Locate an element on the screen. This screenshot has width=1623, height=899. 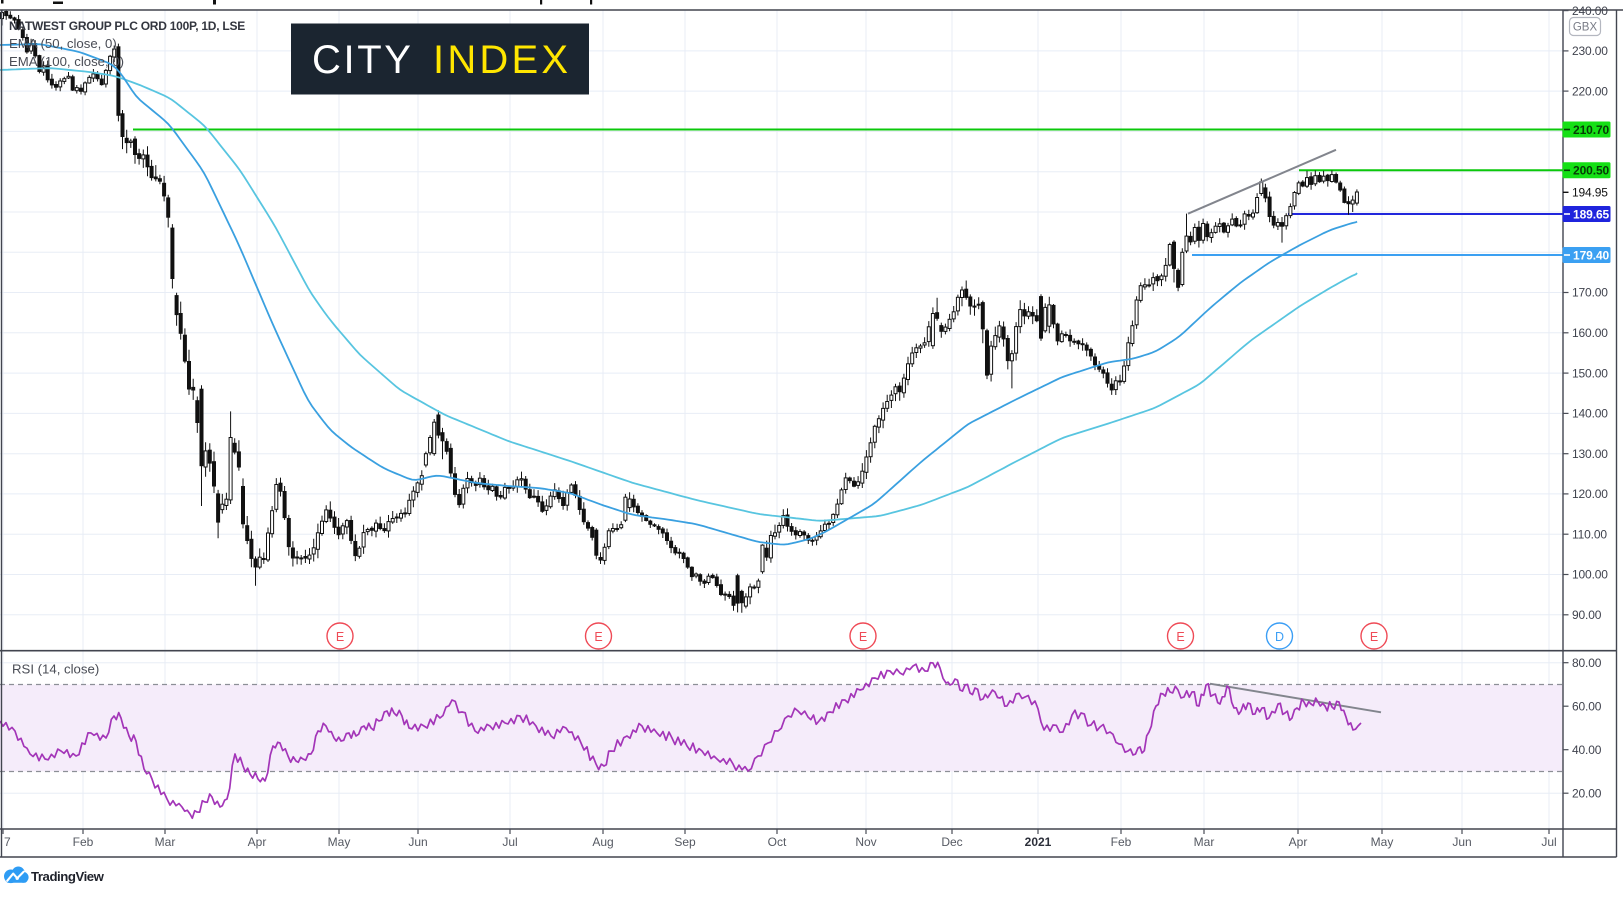
svg-text: D is located at coordinates (1279, 637).